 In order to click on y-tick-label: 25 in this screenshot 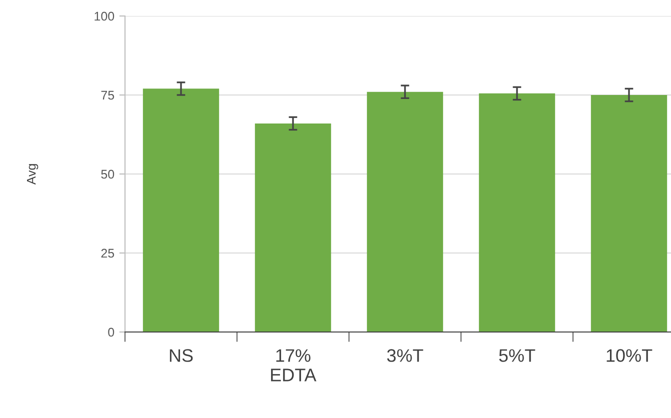, I will do `click(107, 253)`.